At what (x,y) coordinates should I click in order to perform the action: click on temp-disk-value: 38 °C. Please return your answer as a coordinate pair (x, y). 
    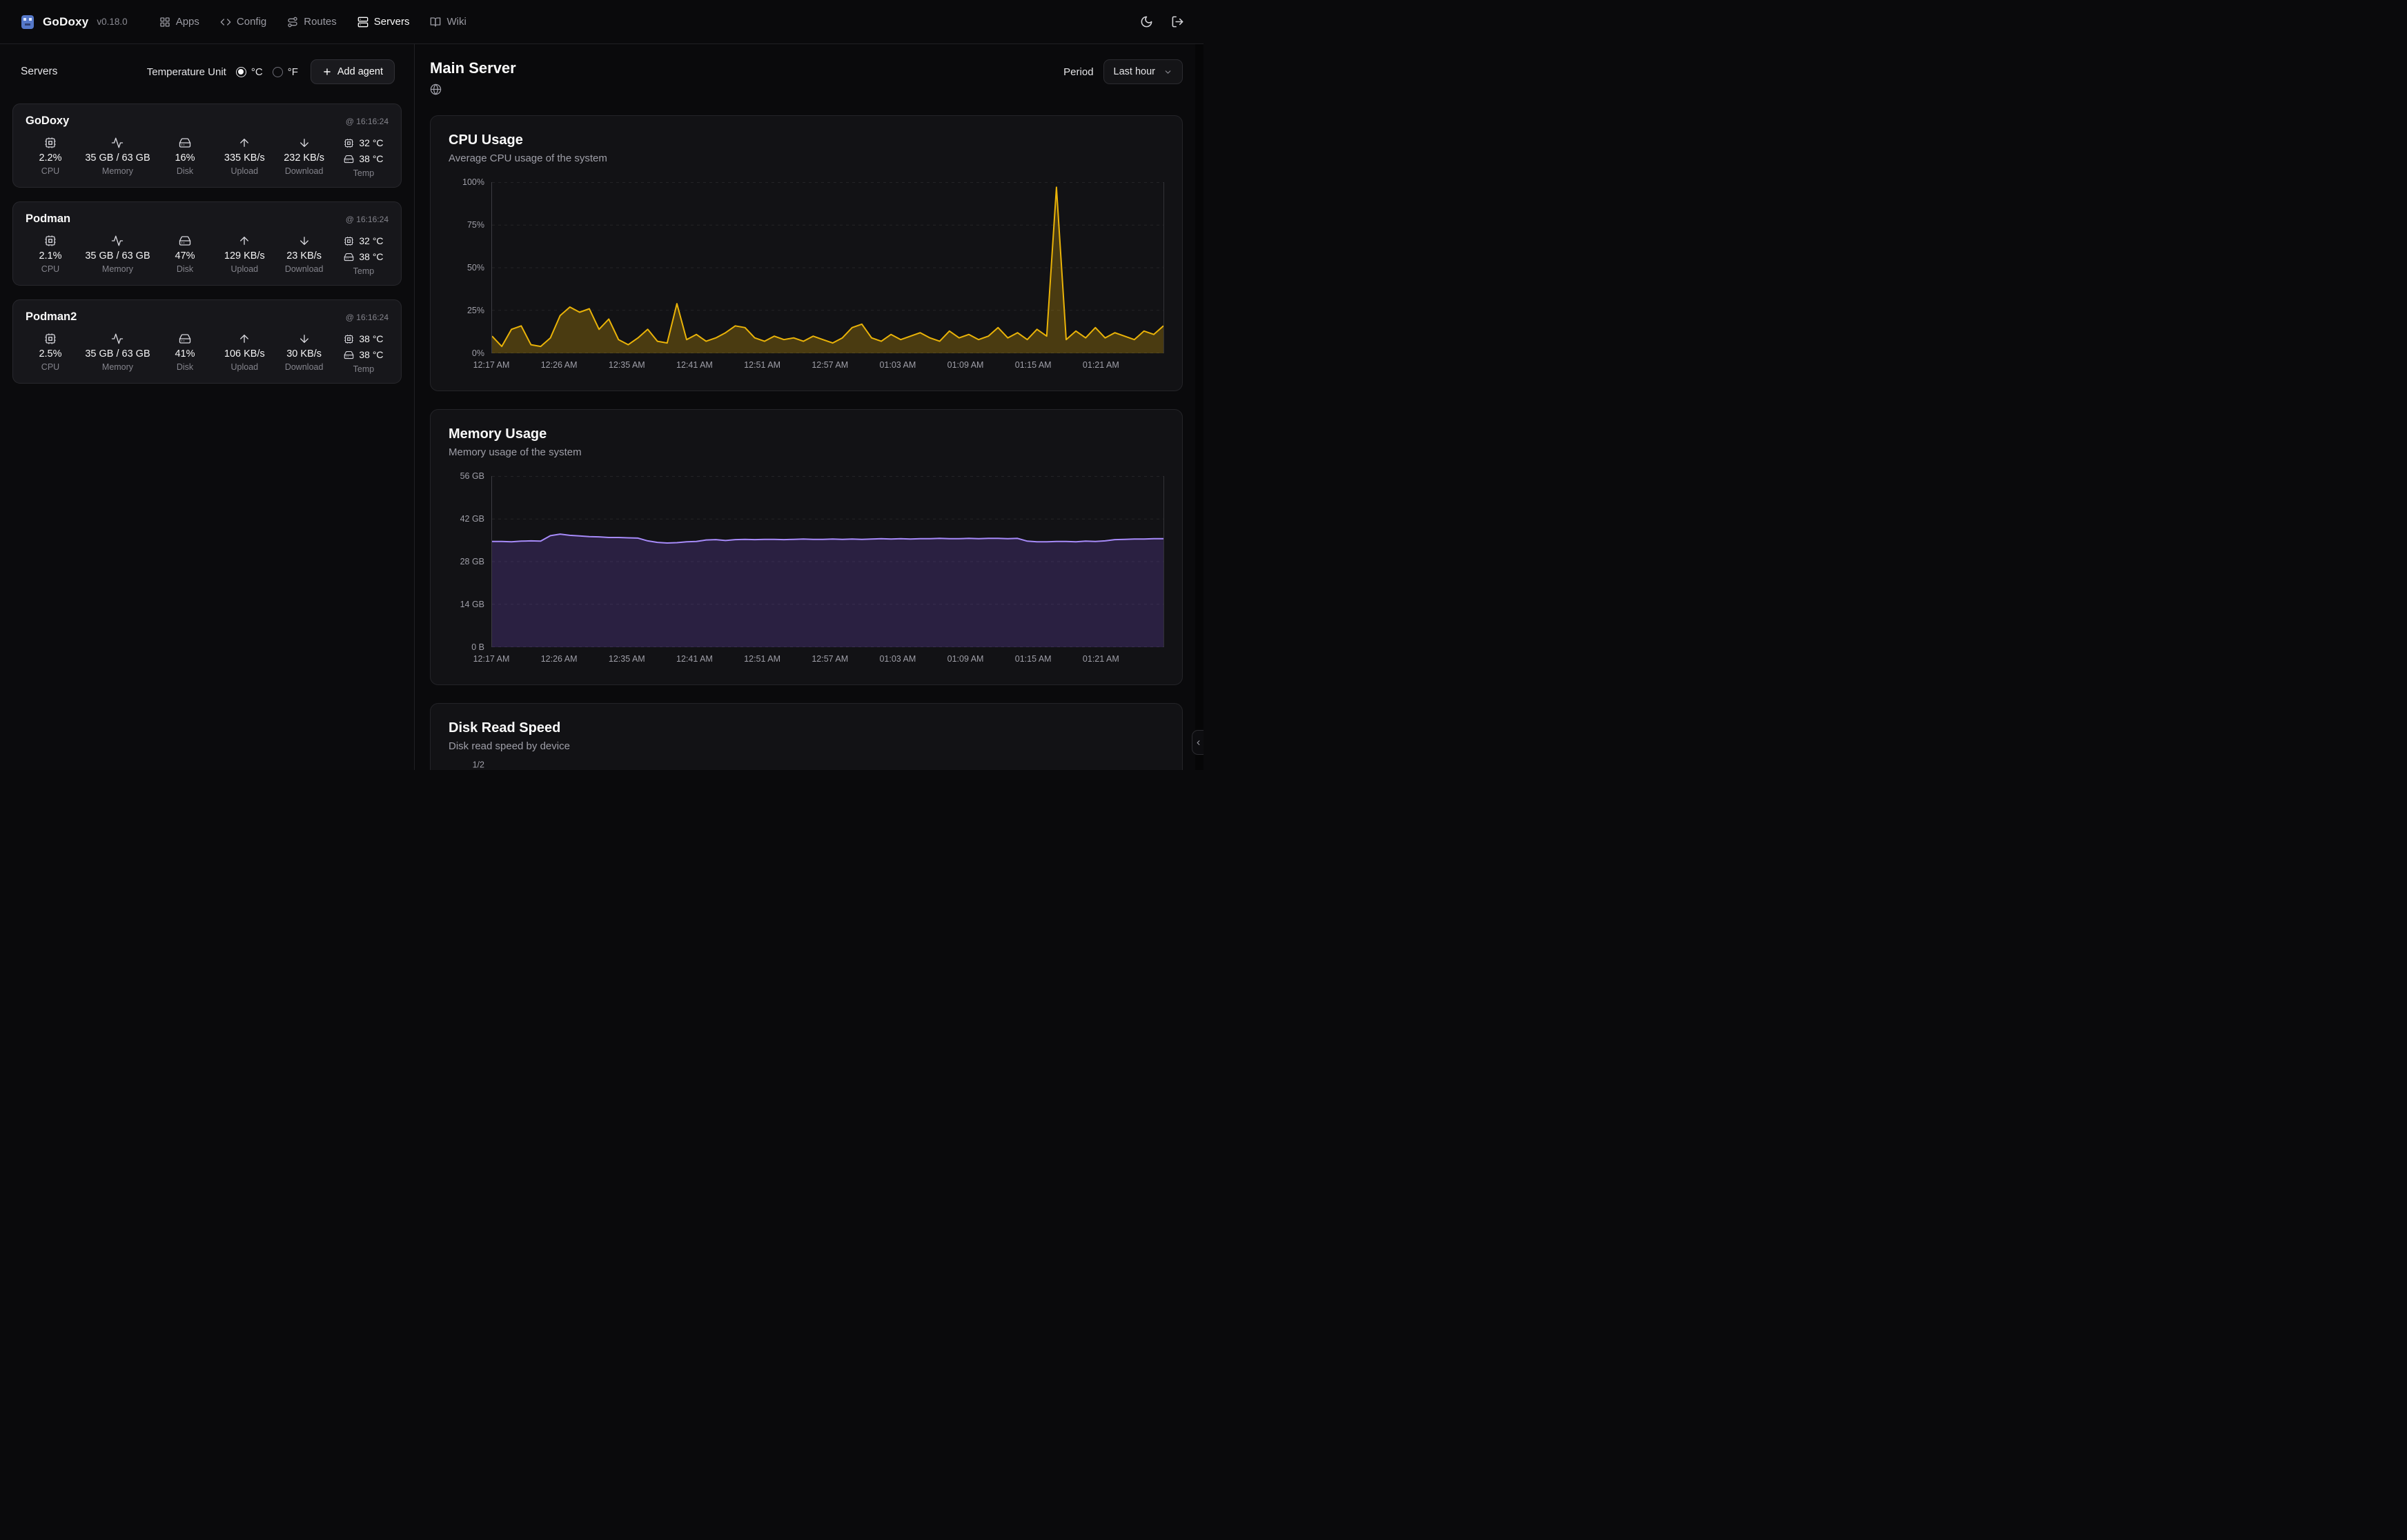
    Looking at the image, I should click on (372, 355).